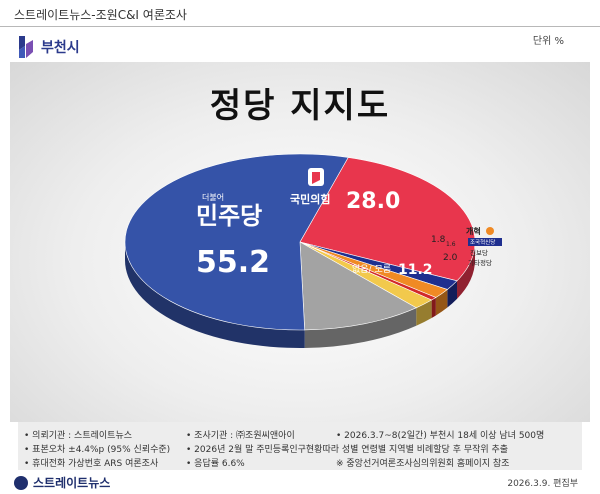 This screenshot has height=494, width=600. What do you see at coordinates (387, 219) in the screenshot?
I see `pie-slice-국민의힘` at bounding box center [387, 219].